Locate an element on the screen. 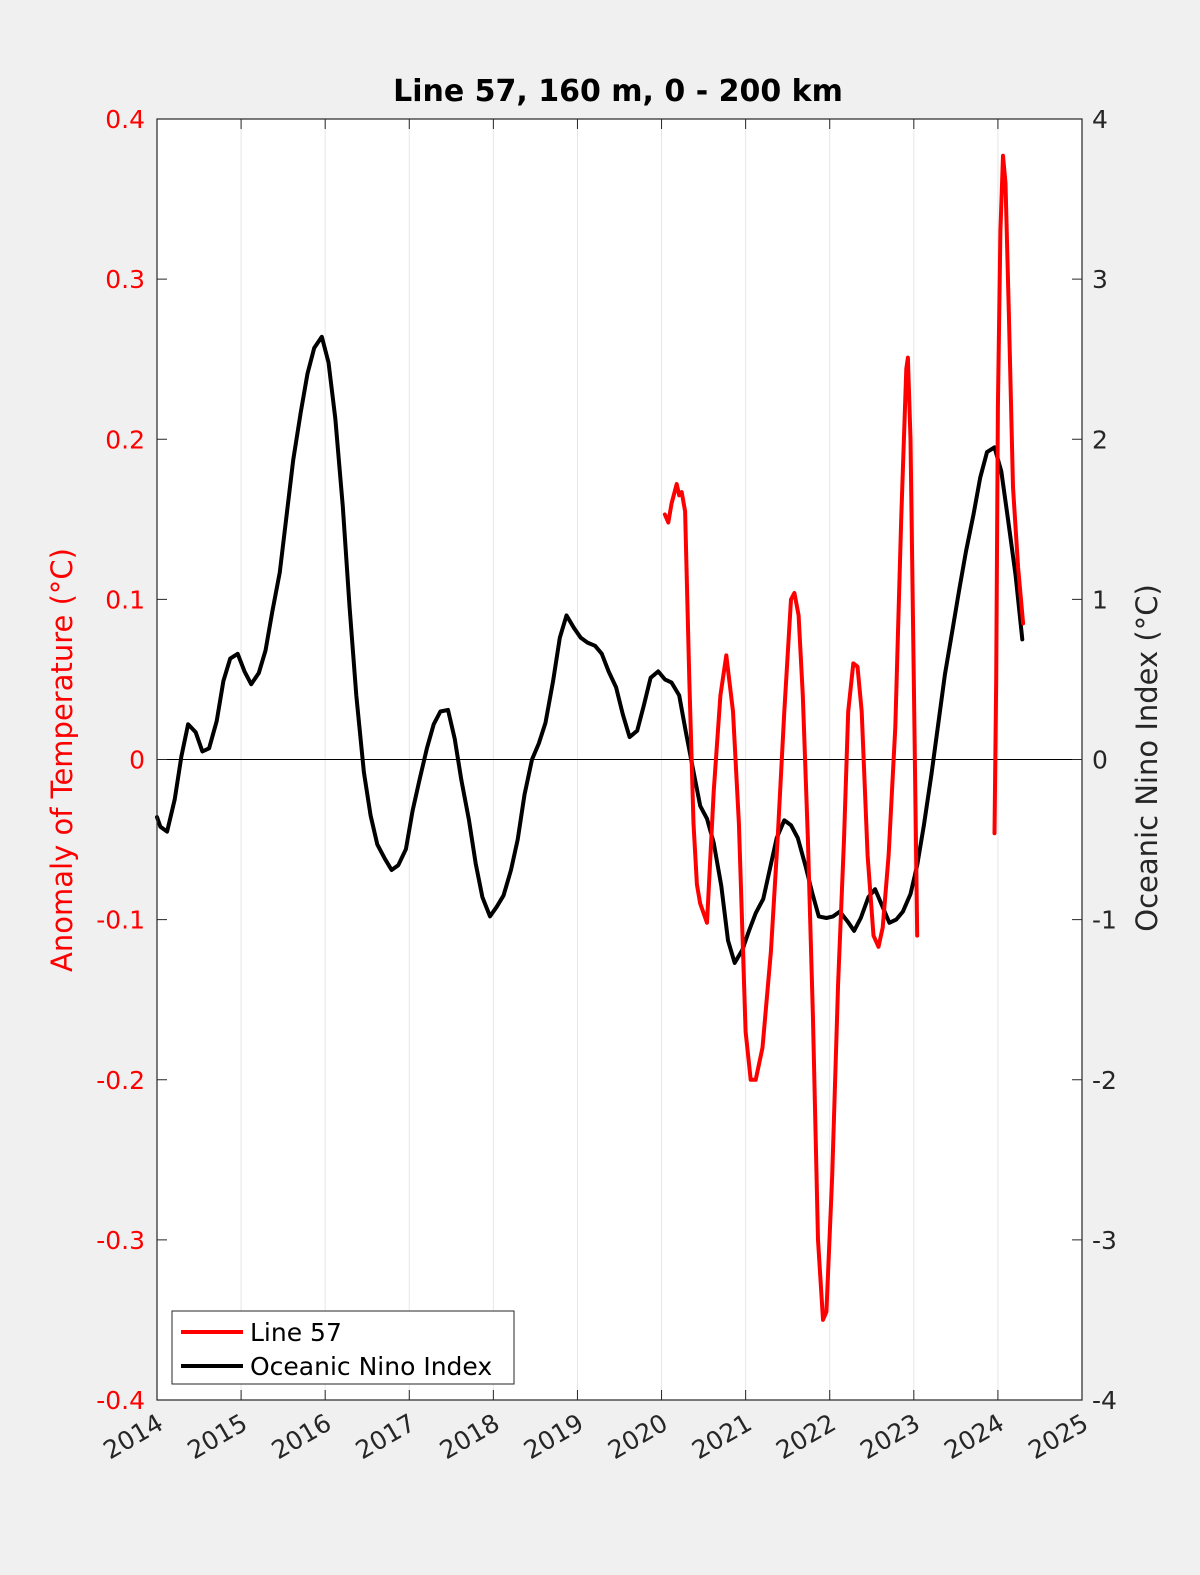  y-tick-label-left: 0 is located at coordinates (137, 760).